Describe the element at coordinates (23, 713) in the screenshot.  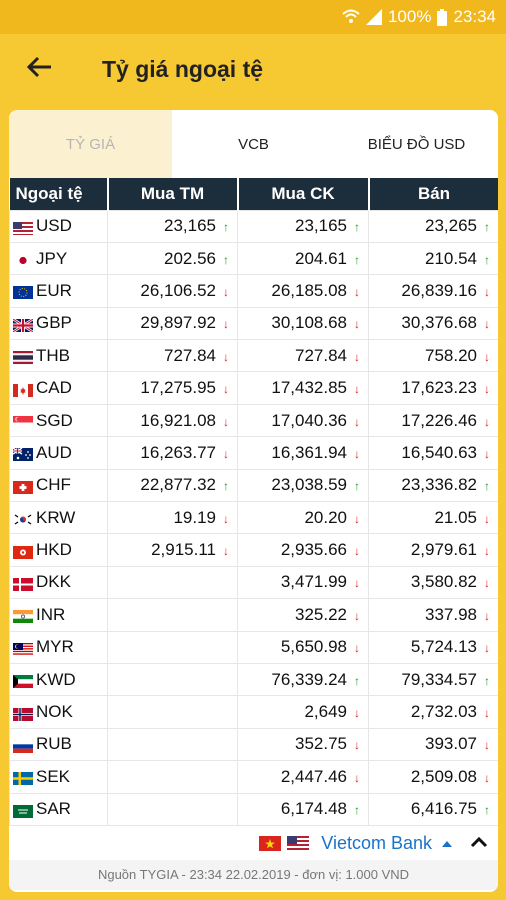
I see `no-flag-icon` at that location.